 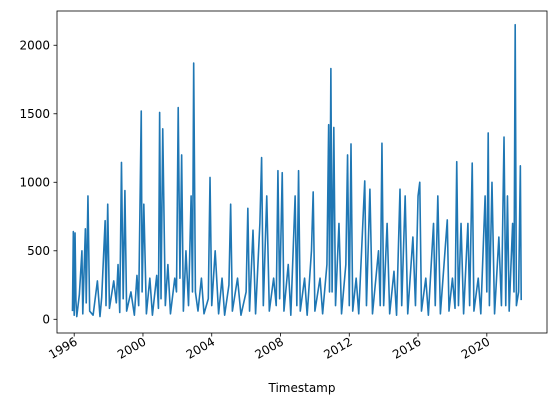 I want to click on y-tick-label: 0, so click(x=46, y=319).